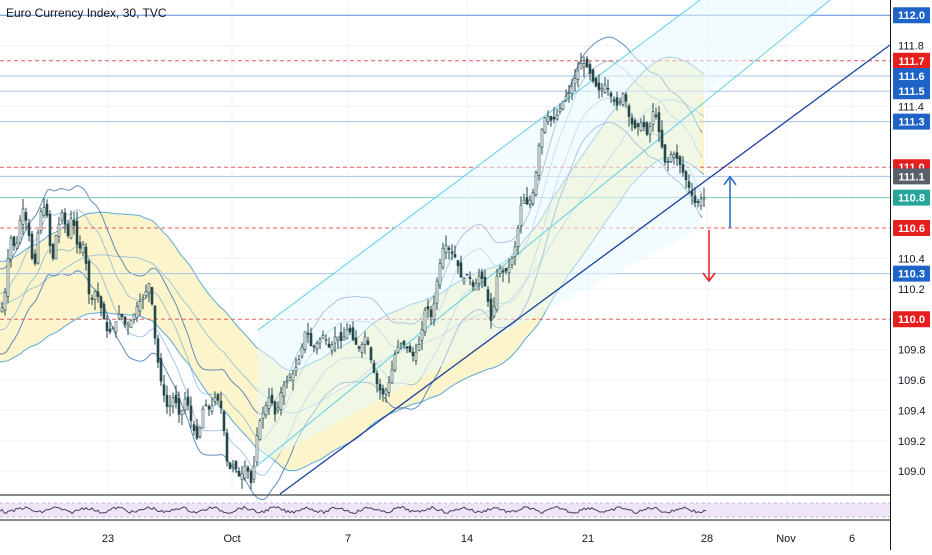  I want to click on y-tick-label: 109.2, so click(912, 442).